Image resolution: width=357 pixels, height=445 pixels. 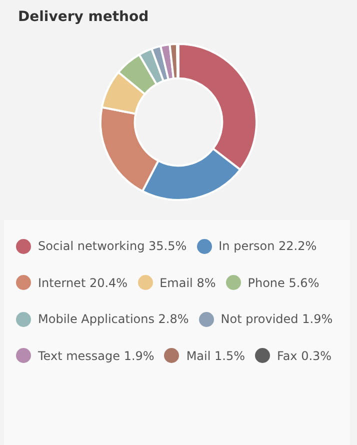 What do you see at coordinates (304, 355) in the screenshot?
I see `legend-label: Fax 0.3%` at bounding box center [304, 355].